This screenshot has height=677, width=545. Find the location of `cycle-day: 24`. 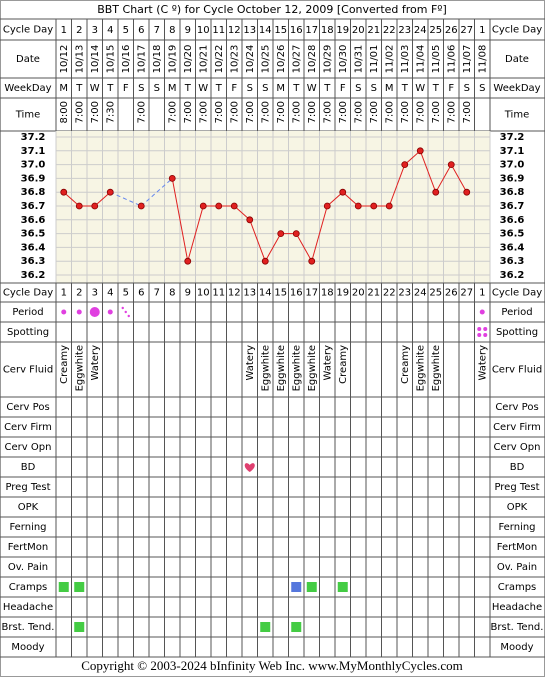

cycle-day: 24 is located at coordinates (420, 293).